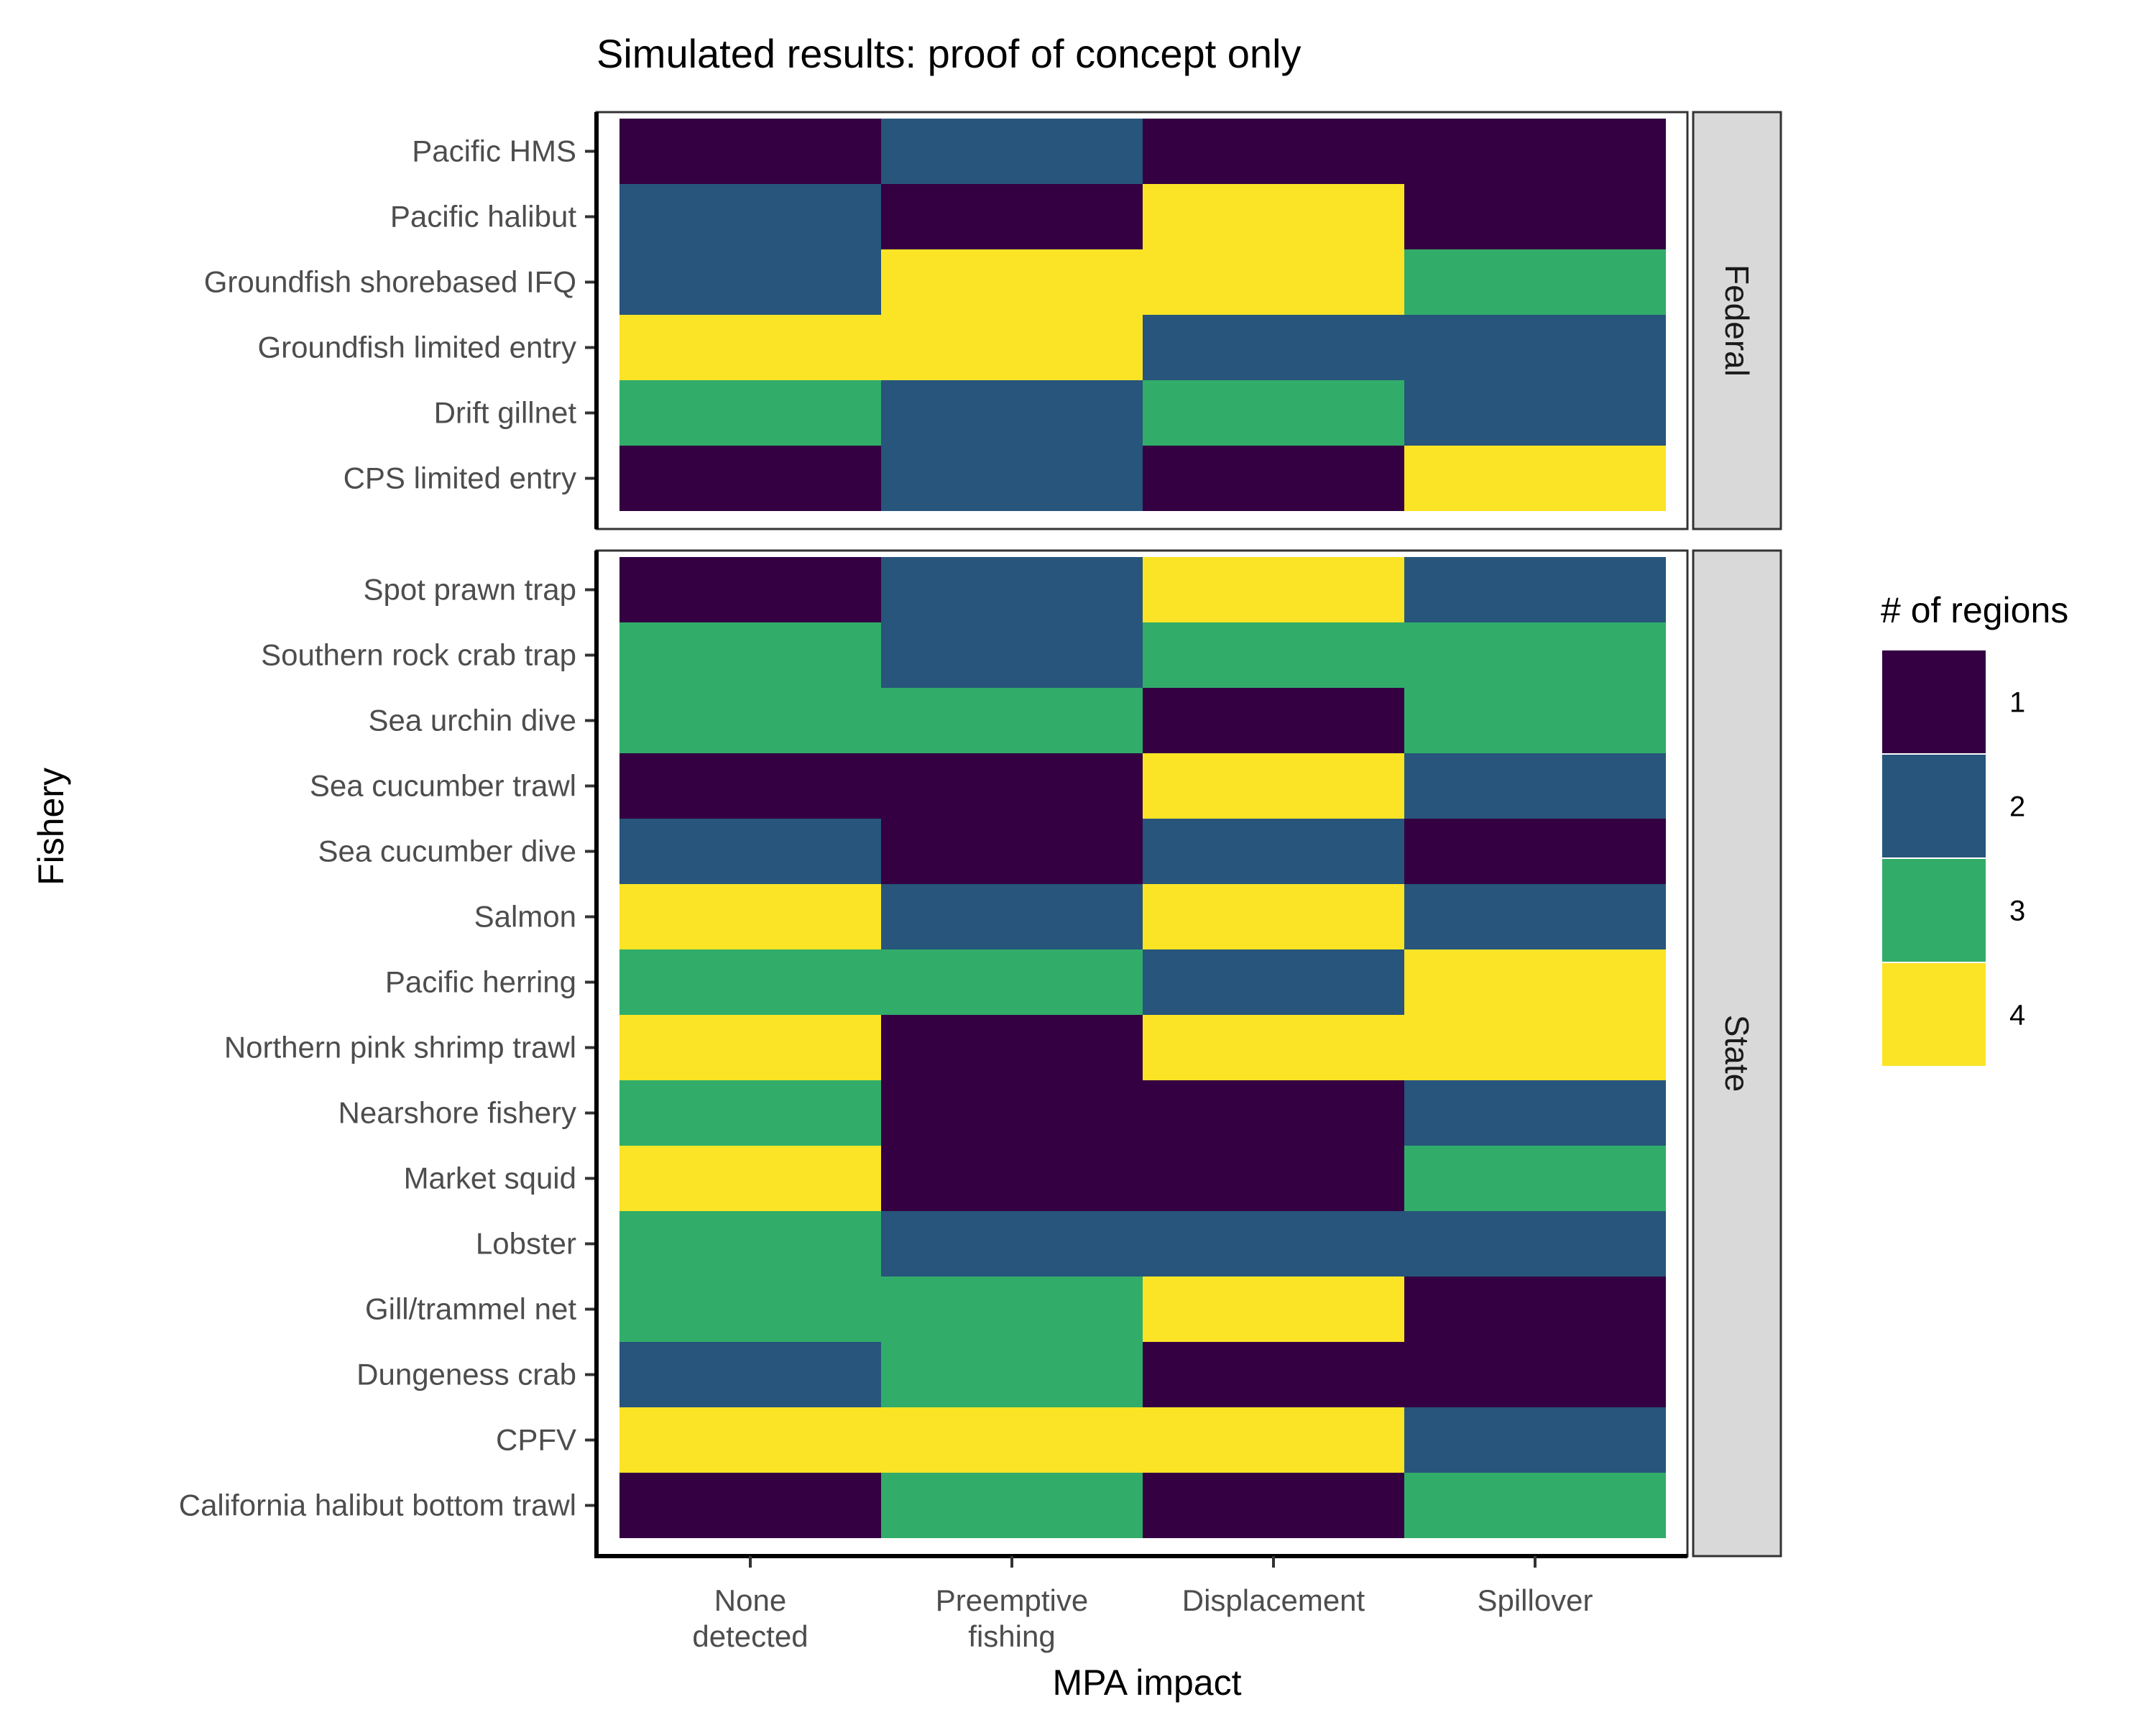 This screenshot has width=2156, height=1725. What do you see at coordinates (2017, 807) in the screenshot?
I see `legend-key-label: 2` at bounding box center [2017, 807].